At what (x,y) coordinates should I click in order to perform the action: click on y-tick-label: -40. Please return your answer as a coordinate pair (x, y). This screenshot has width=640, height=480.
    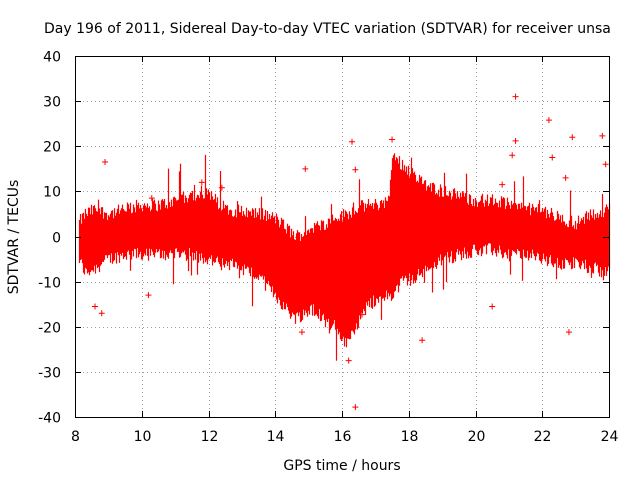
    Looking at the image, I should click on (49, 419).